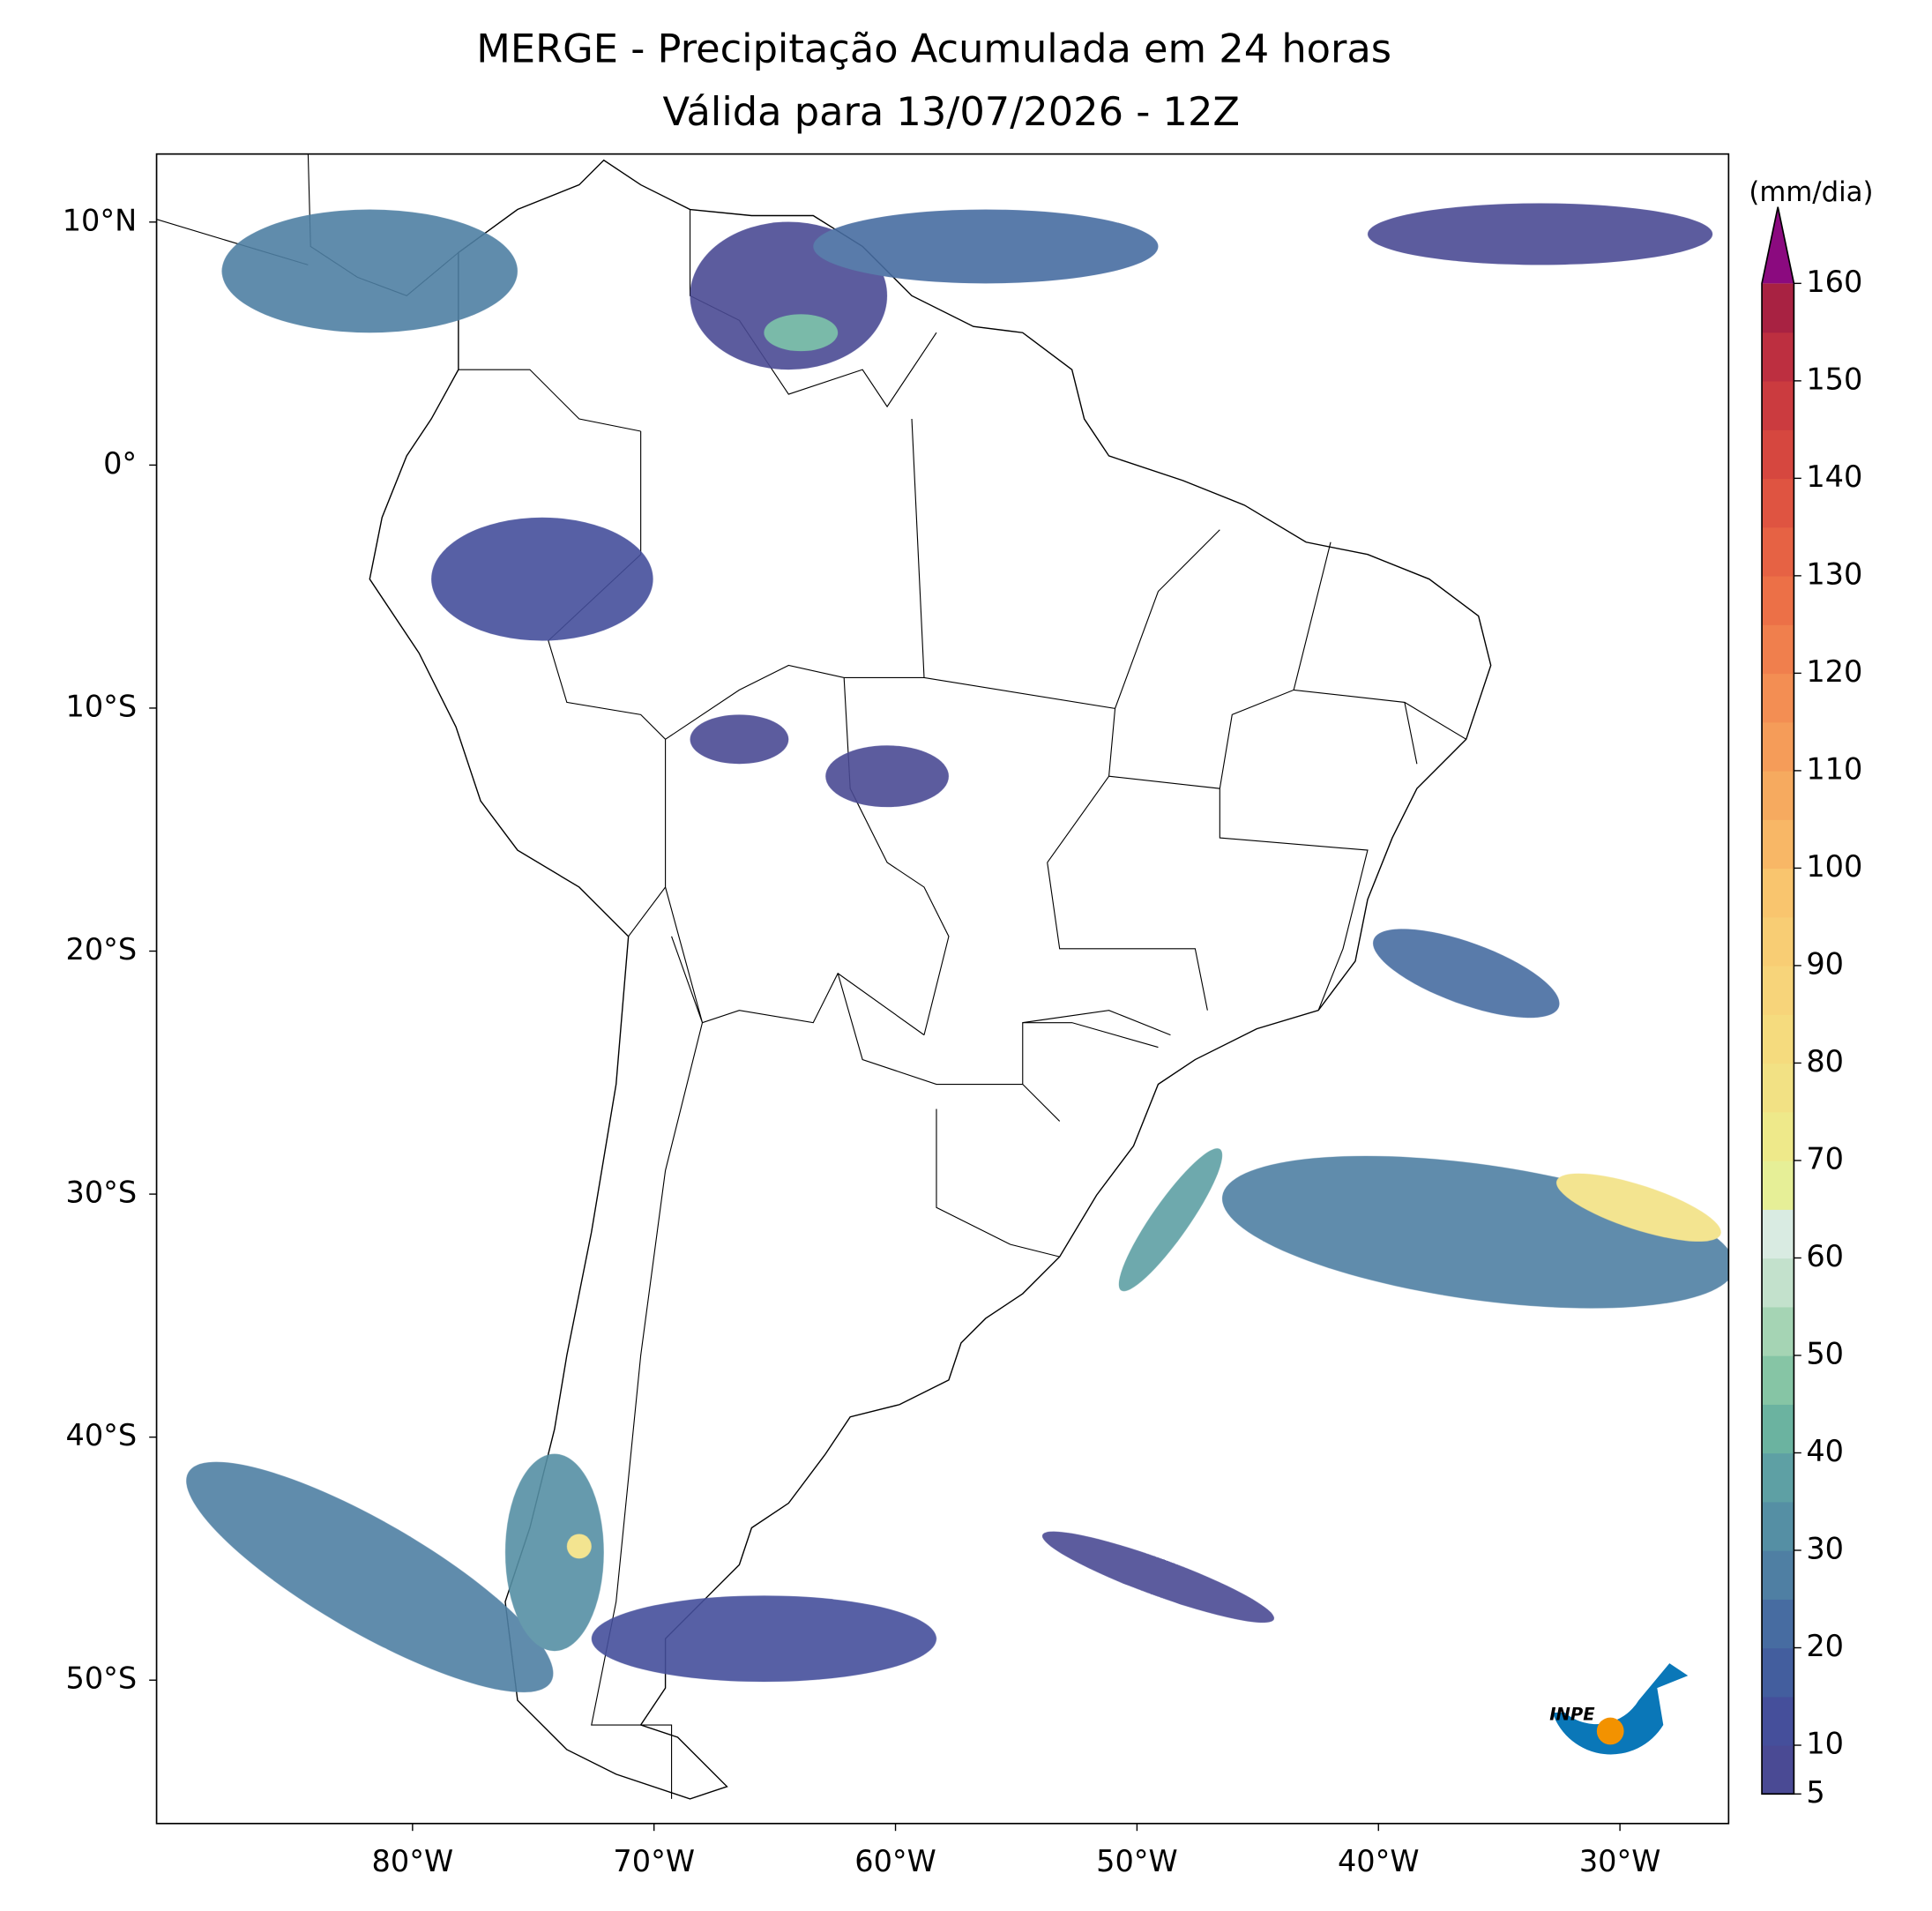 This screenshot has height=1911, width=1932. What do you see at coordinates (120, 464) in the screenshot?
I see `y-tick-label: 0°` at bounding box center [120, 464].